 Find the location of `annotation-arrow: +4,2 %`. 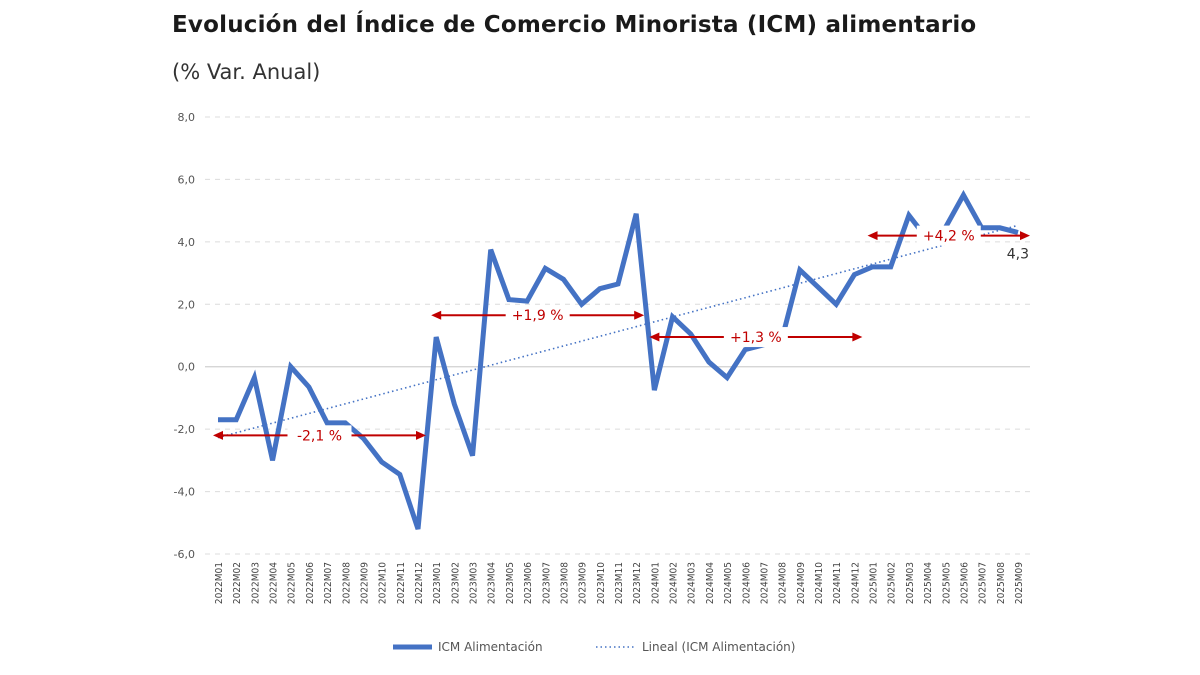

annotation-arrow: +4,2 % is located at coordinates (948, 235).